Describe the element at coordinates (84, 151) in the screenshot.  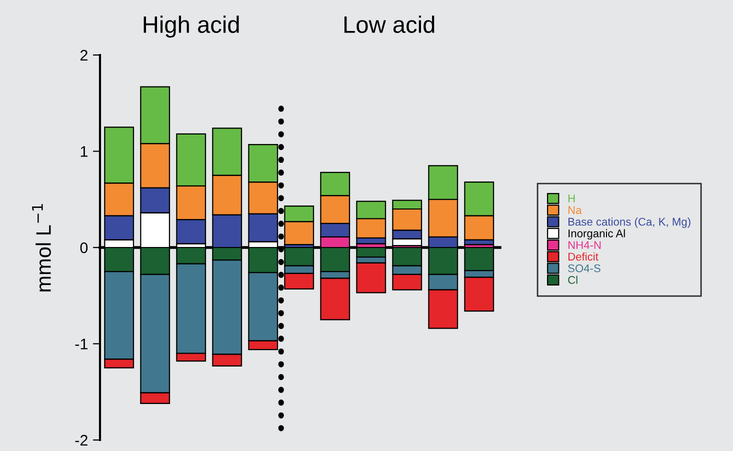
I see `y-tick-label: 1` at that location.